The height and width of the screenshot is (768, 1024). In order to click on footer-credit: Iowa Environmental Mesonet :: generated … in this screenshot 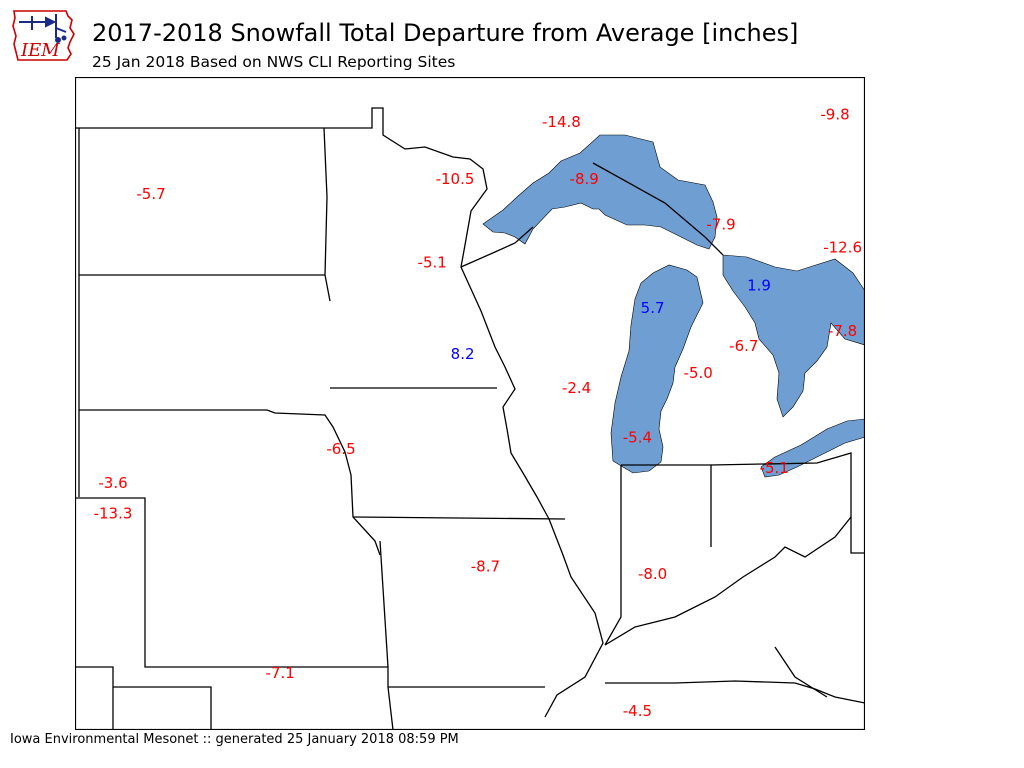, I will do `click(234, 739)`.